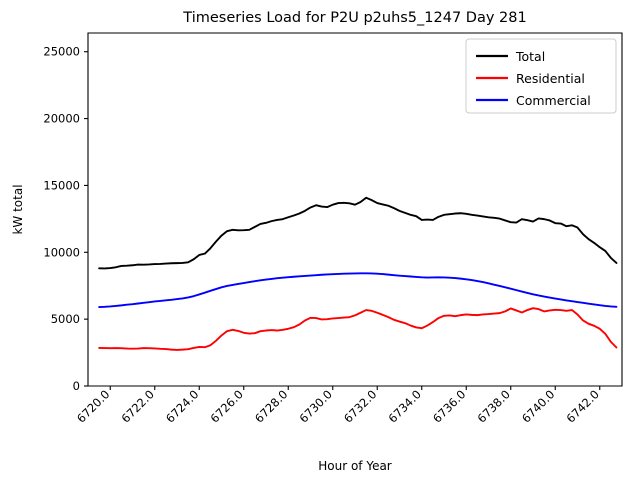  Describe the element at coordinates (61, 52) in the screenshot. I see `y-tick-label: 25000` at that location.